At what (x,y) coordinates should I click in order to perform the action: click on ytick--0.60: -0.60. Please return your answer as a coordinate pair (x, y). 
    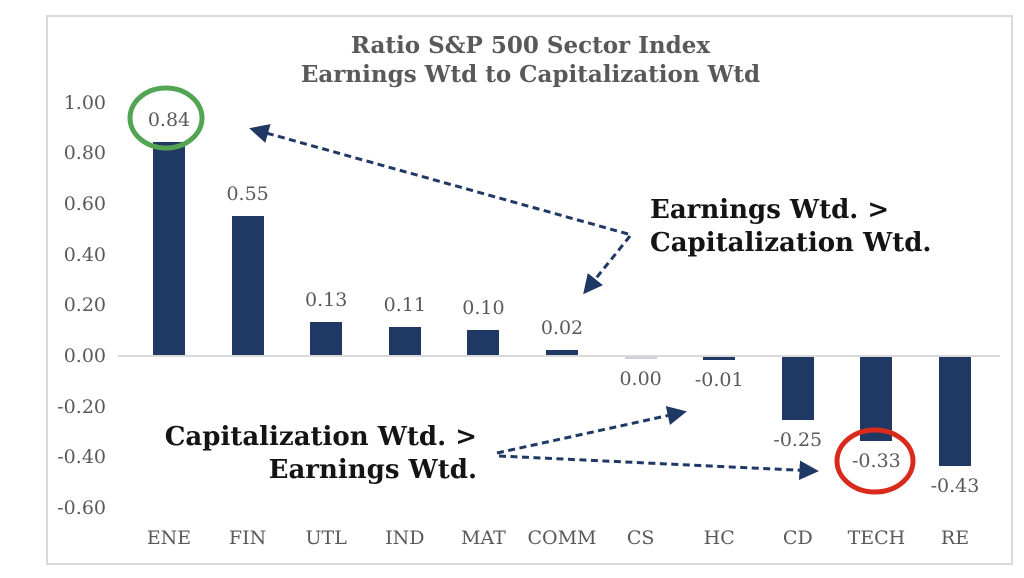
    Looking at the image, I should click on (81, 508).